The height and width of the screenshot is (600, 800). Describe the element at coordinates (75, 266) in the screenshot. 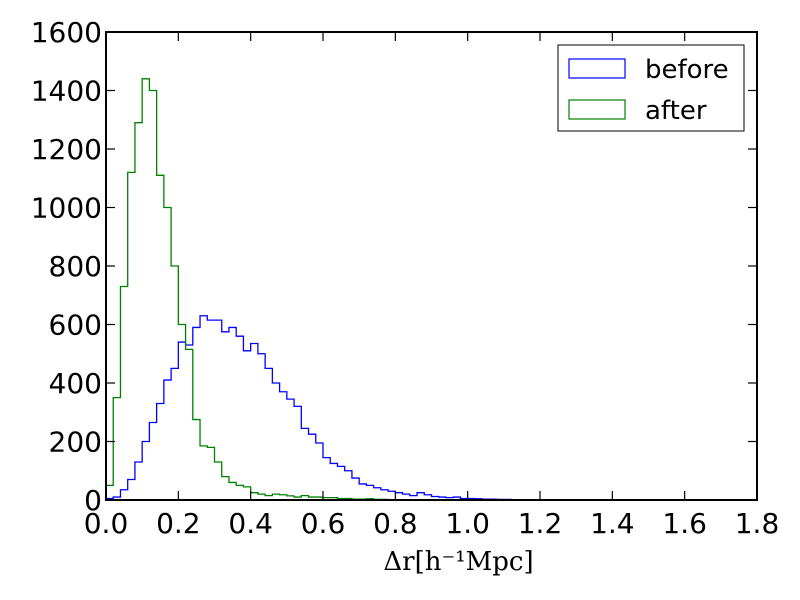

I see `y-tick-label: 800` at that location.